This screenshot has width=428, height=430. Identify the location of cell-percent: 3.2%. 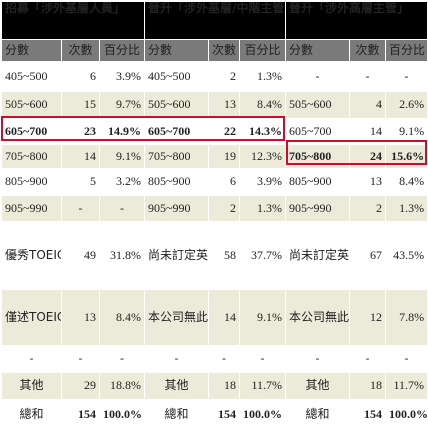
(122, 182).